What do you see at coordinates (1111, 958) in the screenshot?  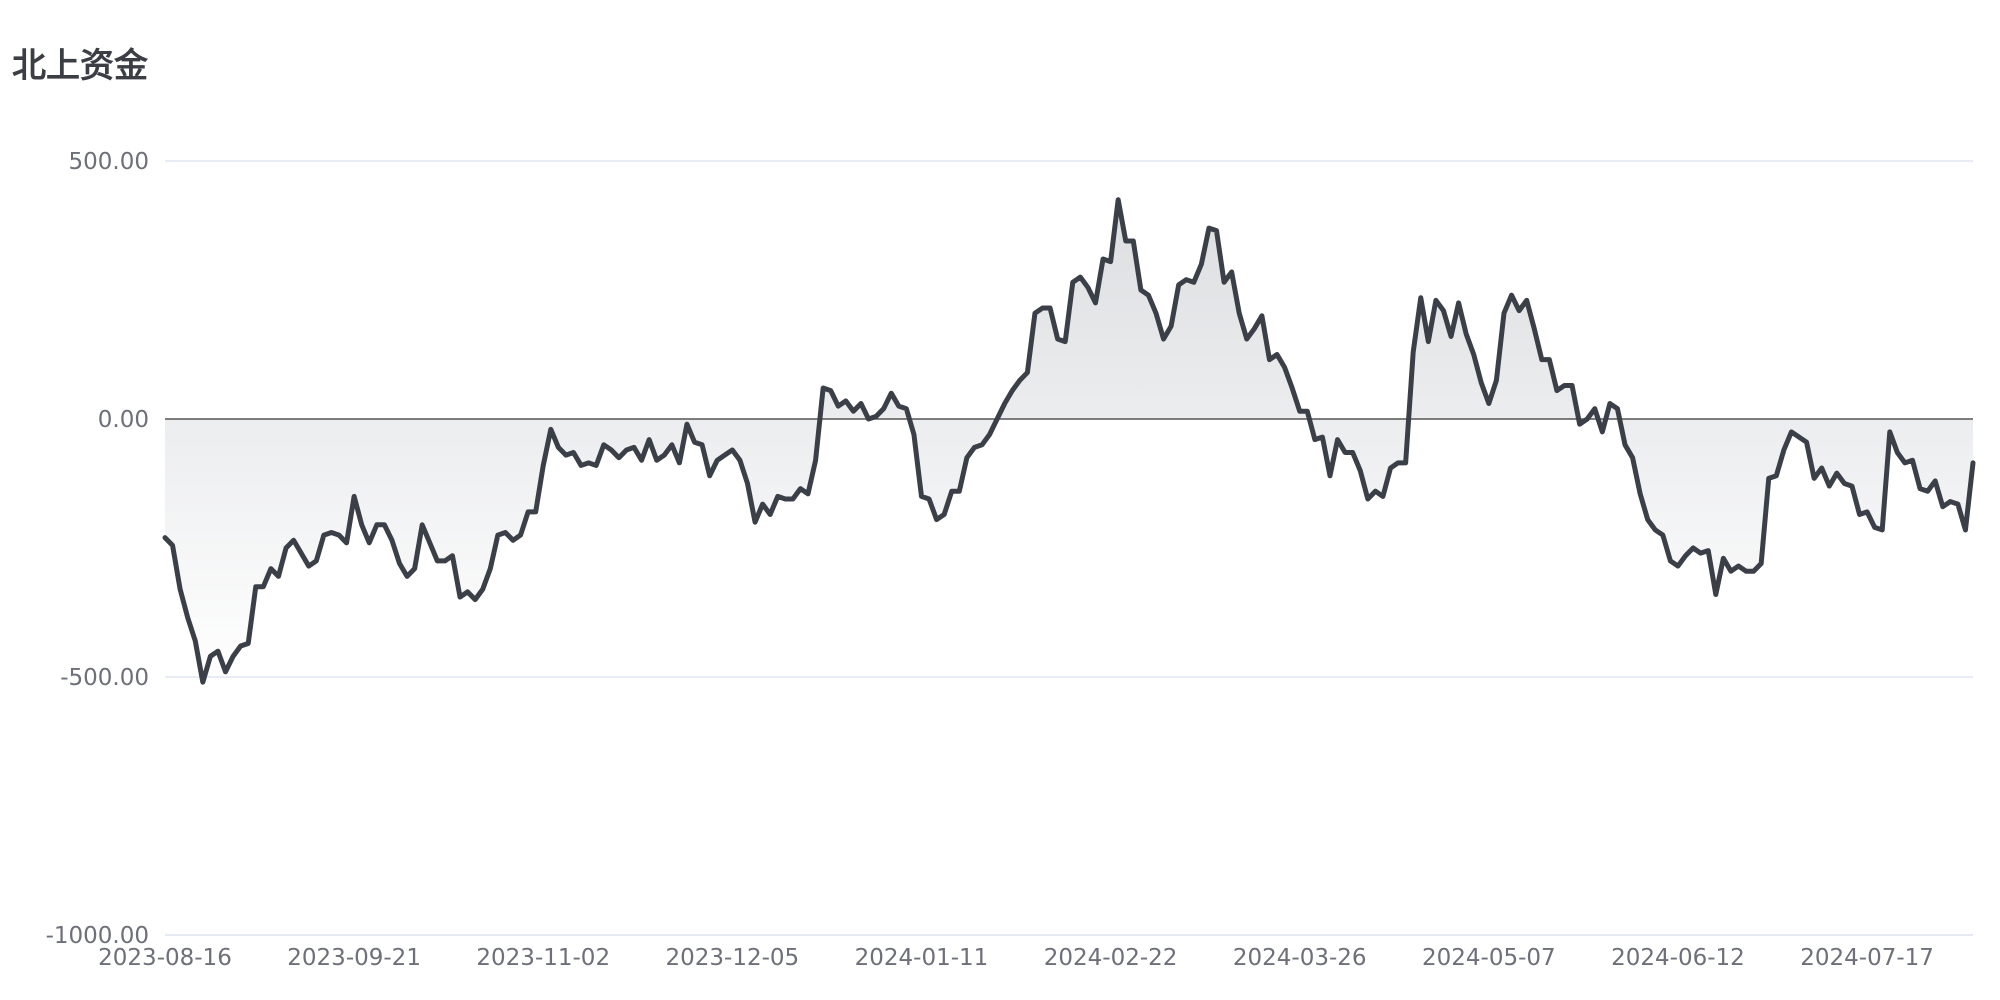 I see `x-tick-label: 2024-02-22` at bounding box center [1111, 958].